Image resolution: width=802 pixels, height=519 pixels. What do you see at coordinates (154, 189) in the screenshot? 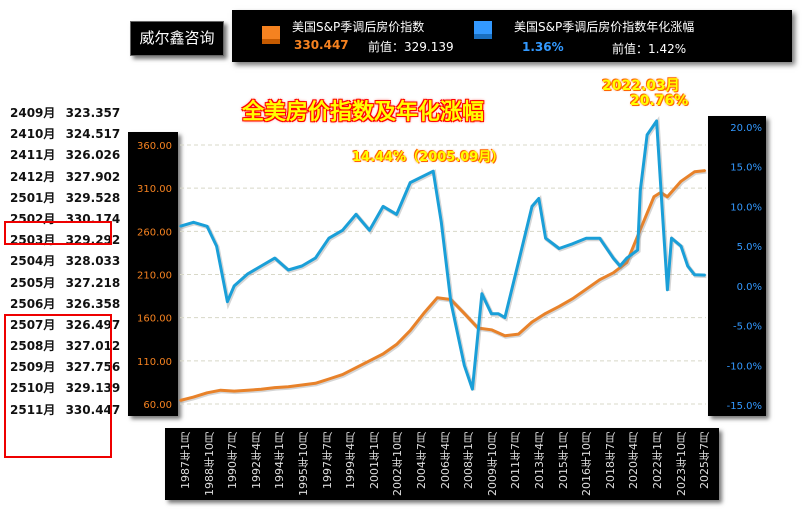
I see `left-tick-label: 310.00` at bounding box center [154, 189].